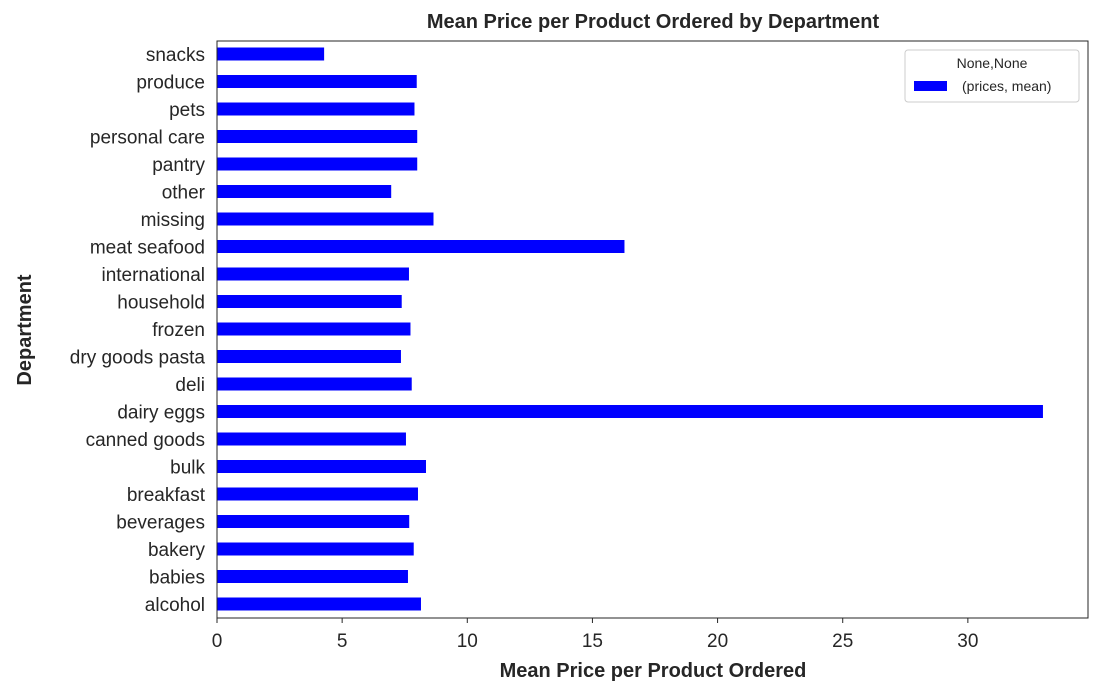  Describe the element at coordinates (1006, 86) in the screenshot. I see `legend-label: (prices, mean)` at that location.